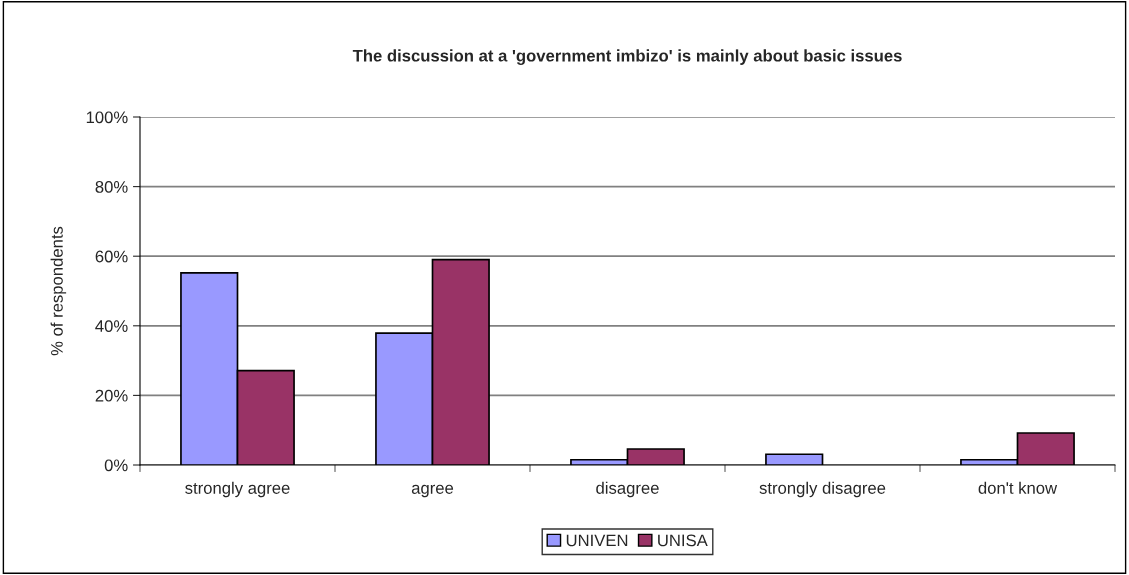  Describe the element at coordinates (237, 489) in the screenshot. I see `x-tick-label: strongly agree` at that location.